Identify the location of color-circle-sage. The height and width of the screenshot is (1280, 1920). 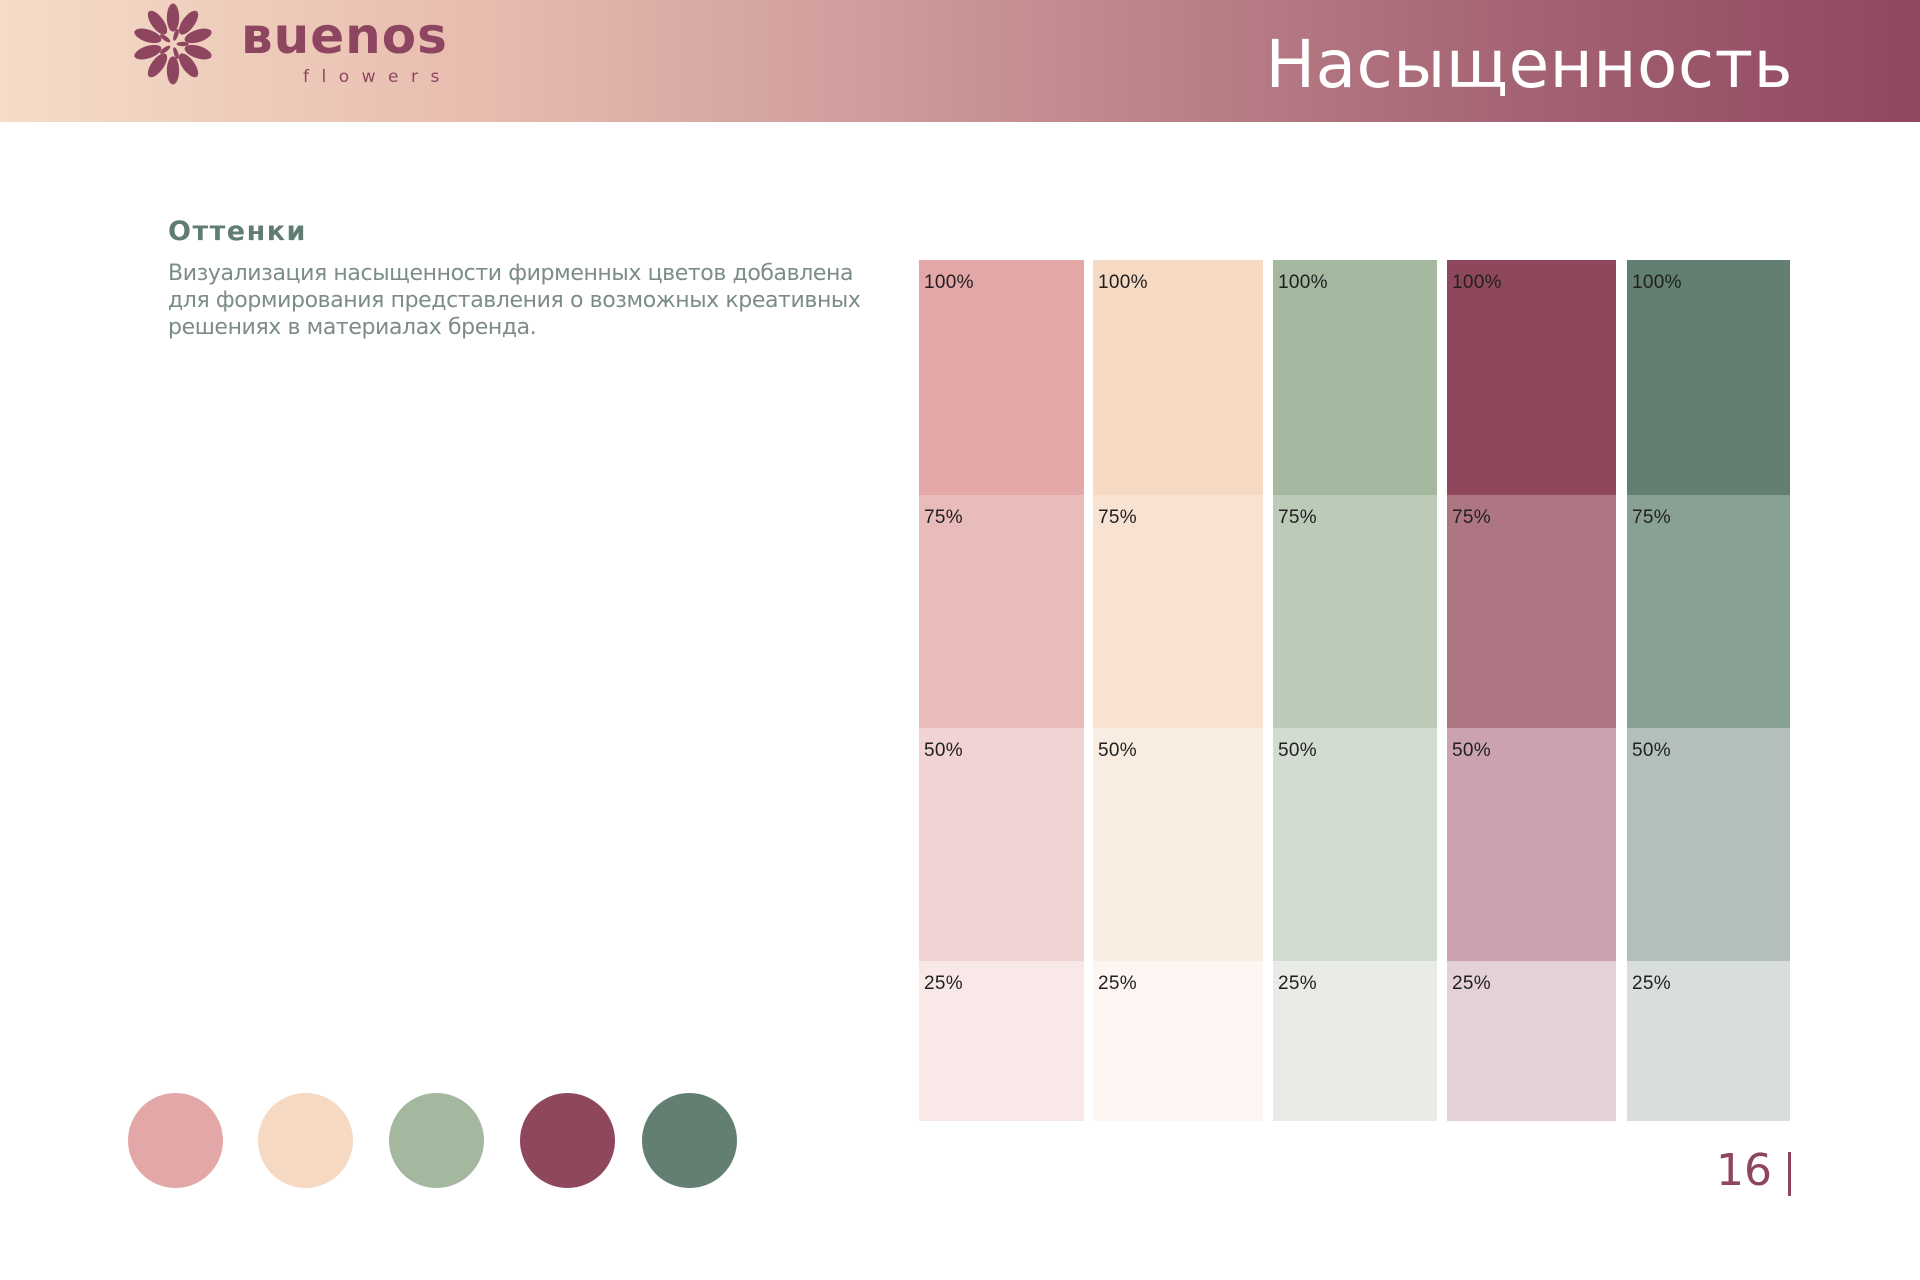
(436, 1140).